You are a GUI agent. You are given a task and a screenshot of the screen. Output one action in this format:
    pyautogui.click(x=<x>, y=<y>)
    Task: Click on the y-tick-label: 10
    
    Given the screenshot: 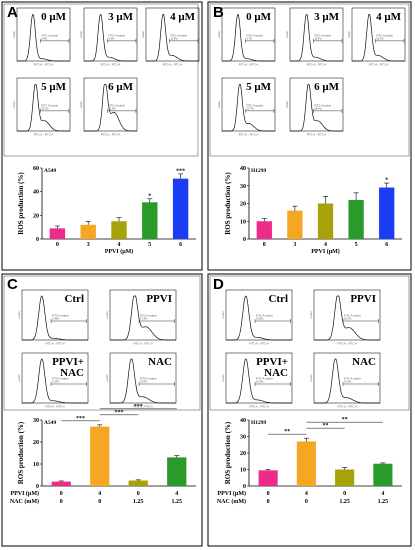 What is the action you would take?
    pyautogui.click(x=36, y=465)
    